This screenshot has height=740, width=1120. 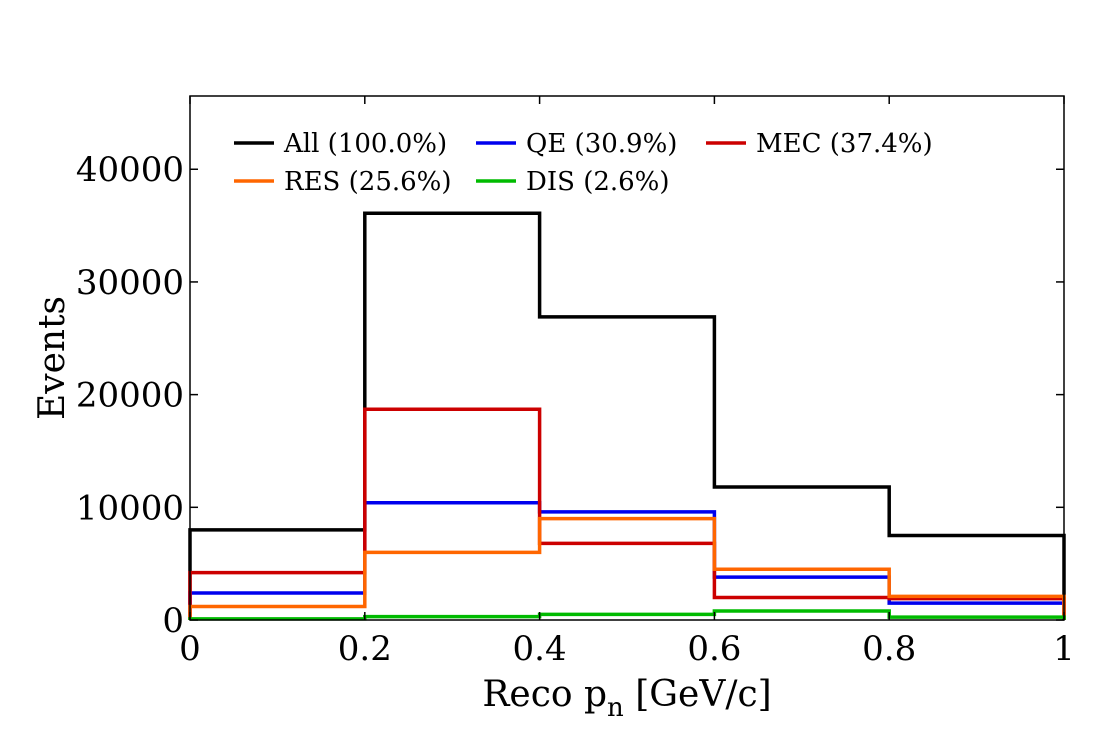 What do you see at coordinates (698, 694) in the screenshot?
I see `x-axis-title-unit: [GeV/c]` at bounding box center [698, 694].